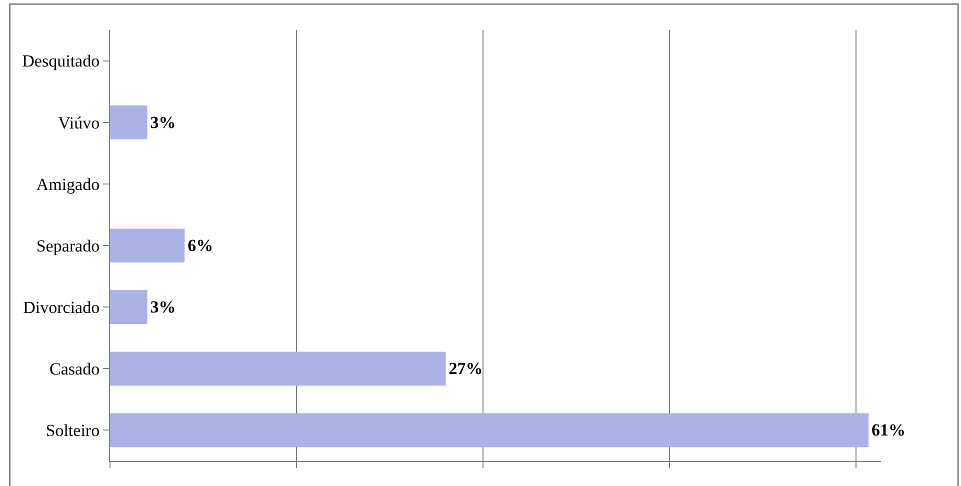 This screenshot has width=961, height=486. What do you see at coordinates (75, 369) in the screenshot?
I see `y-tick-label: Casado` at bounding box center [75, 369].